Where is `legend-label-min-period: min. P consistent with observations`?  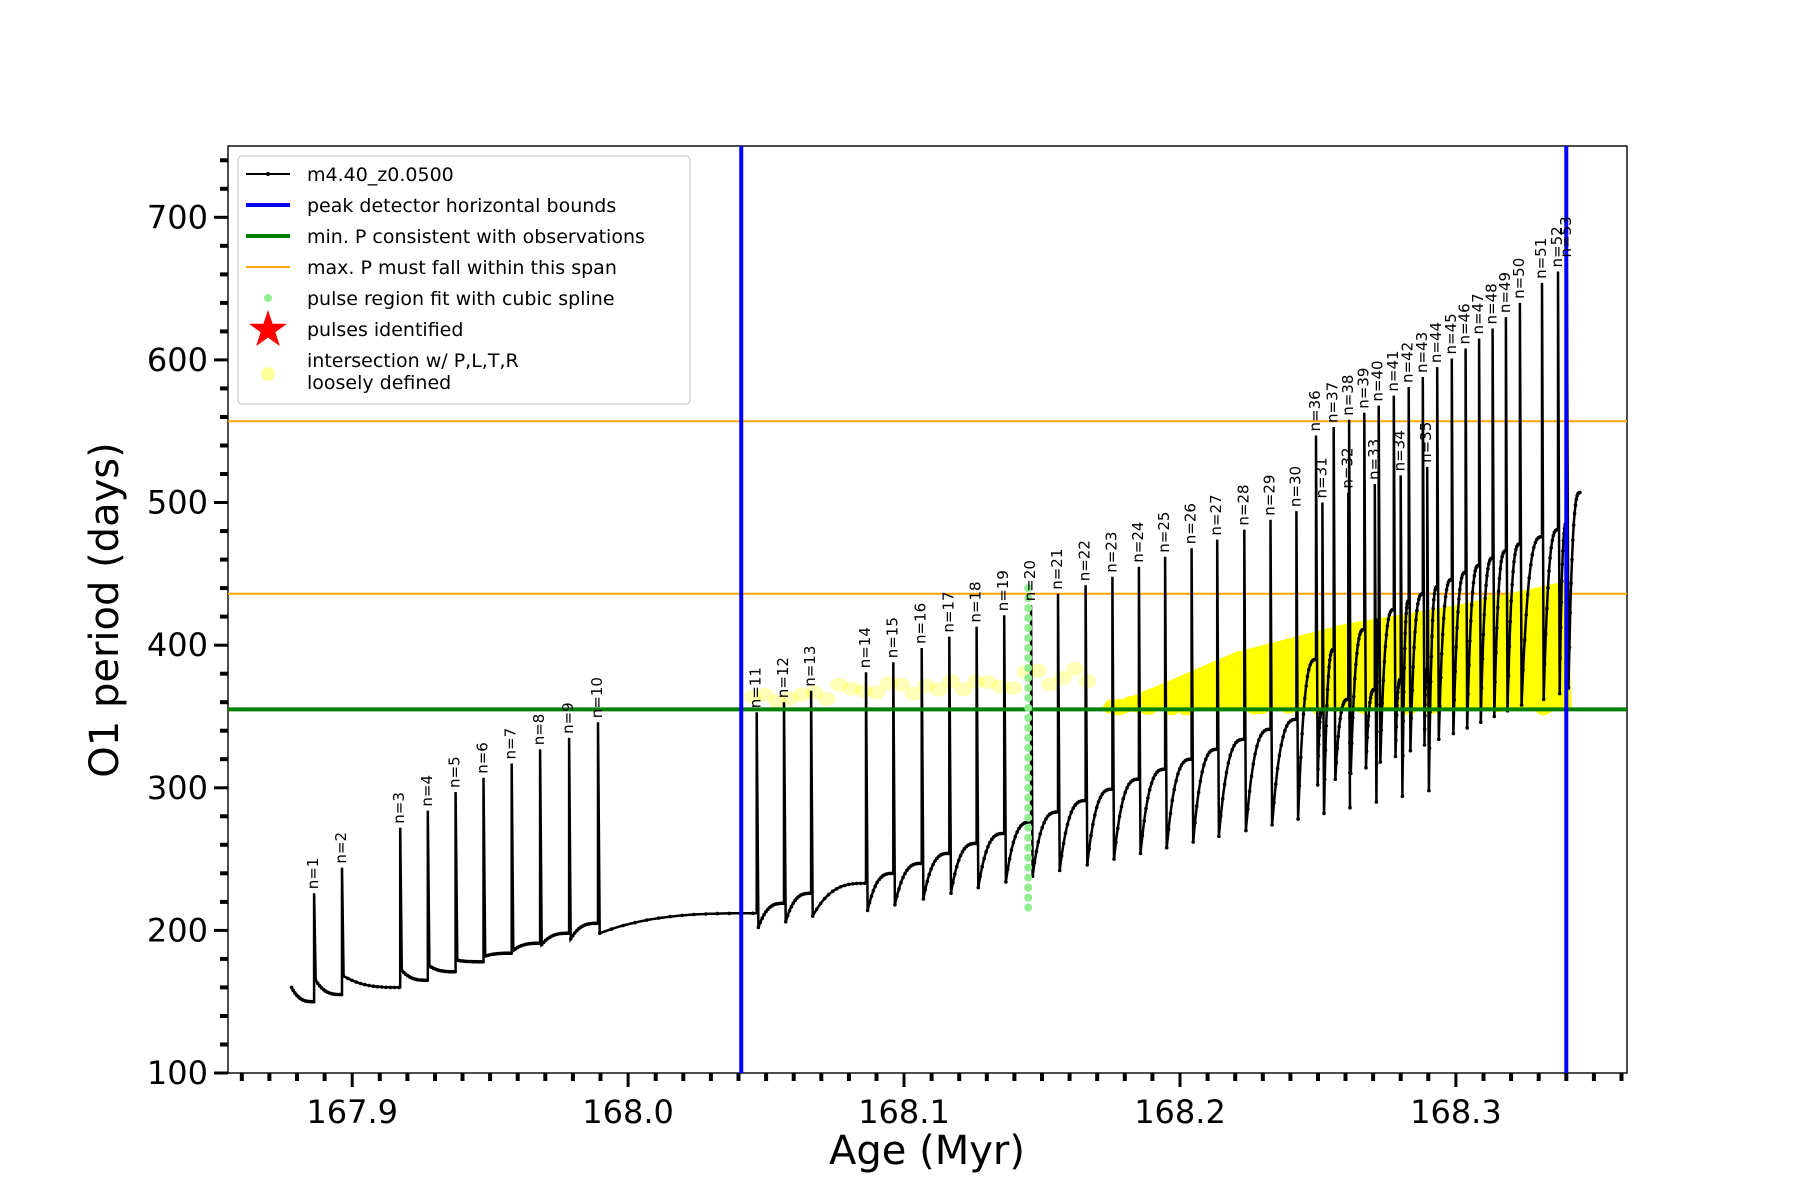
legend-label-min-period: min. P consistent with observations is located at coordinates (476, 237).